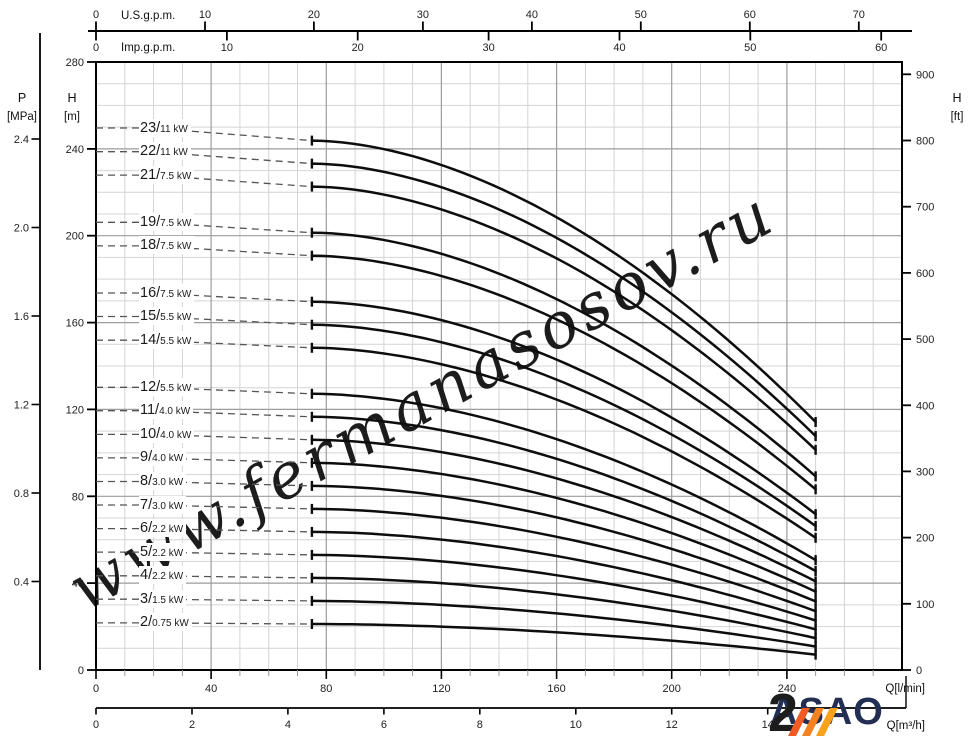 The image size is (971, 740). Describe the element at coordinates (905, 689) in the screenshot. I see `q-lpm-axis-label: Q[l/min]` at that location.